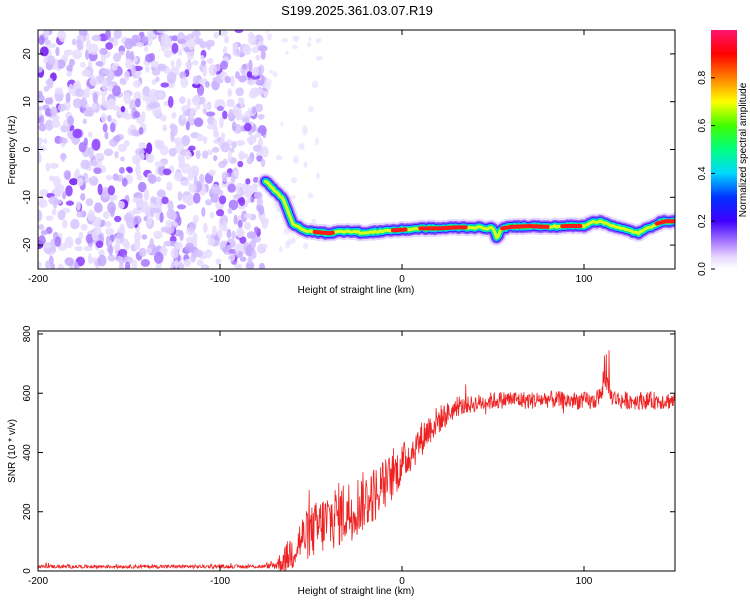 The height and width of the screenshot is (605, 750). I want to click on snr-x-tick-label: -100, so click(220, 581).